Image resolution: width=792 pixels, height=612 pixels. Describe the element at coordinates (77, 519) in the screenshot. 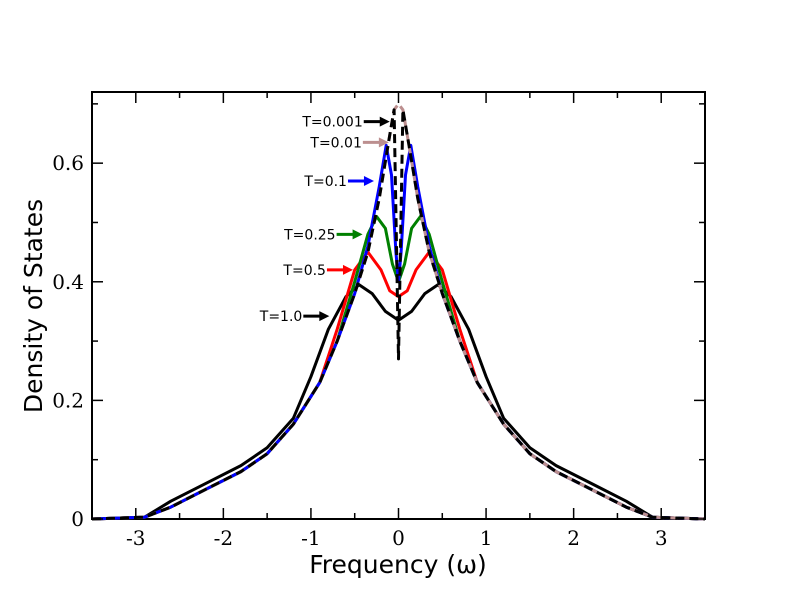

I see `y-tick-label: 0` at that location.